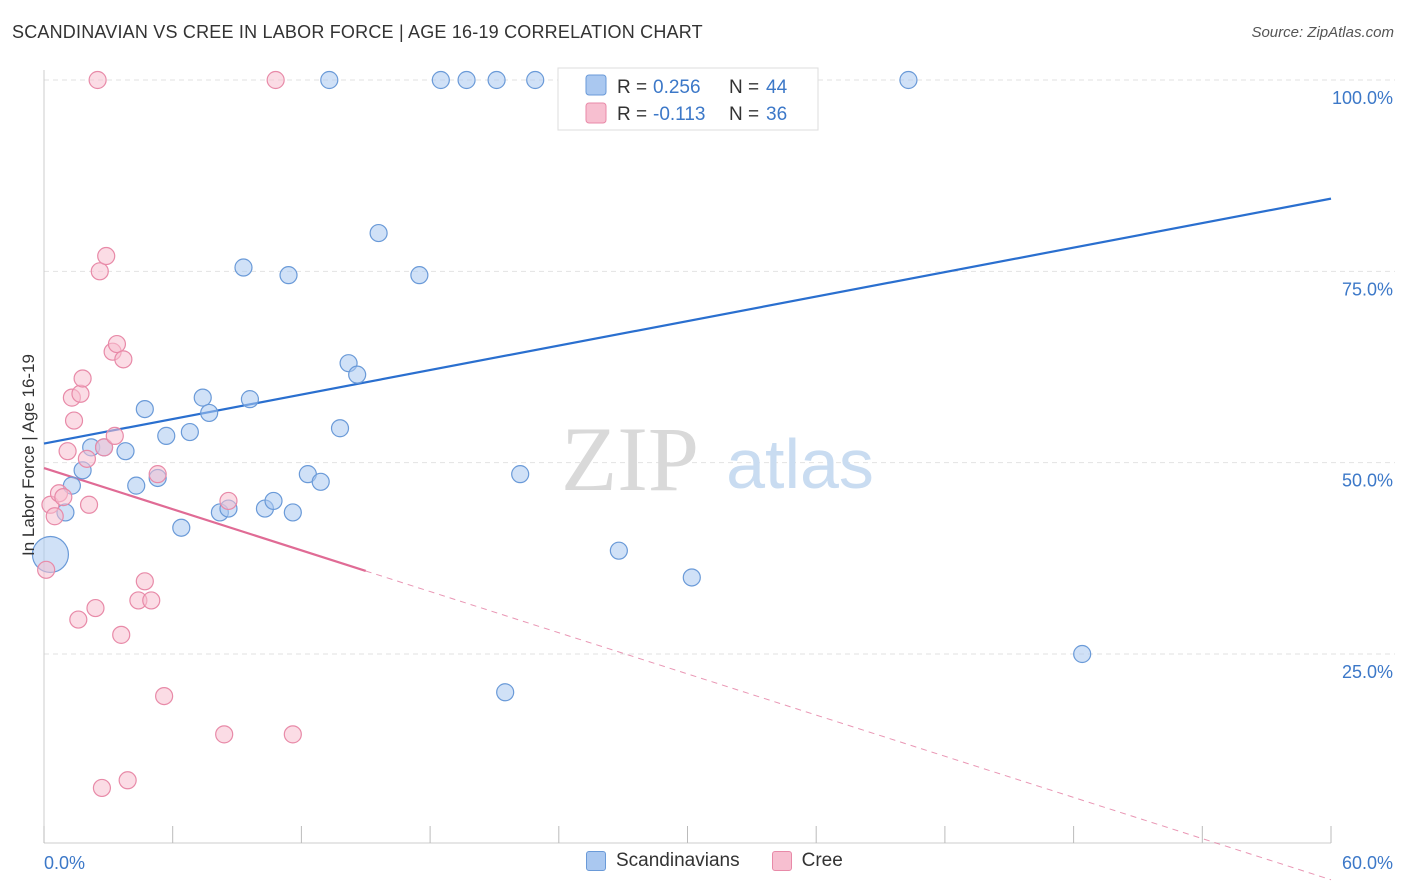  What do you see at coordinates (781, 861) in the screenshot?
I see `legend-bottom-swatch-cree` at bounding box center [781, 861].